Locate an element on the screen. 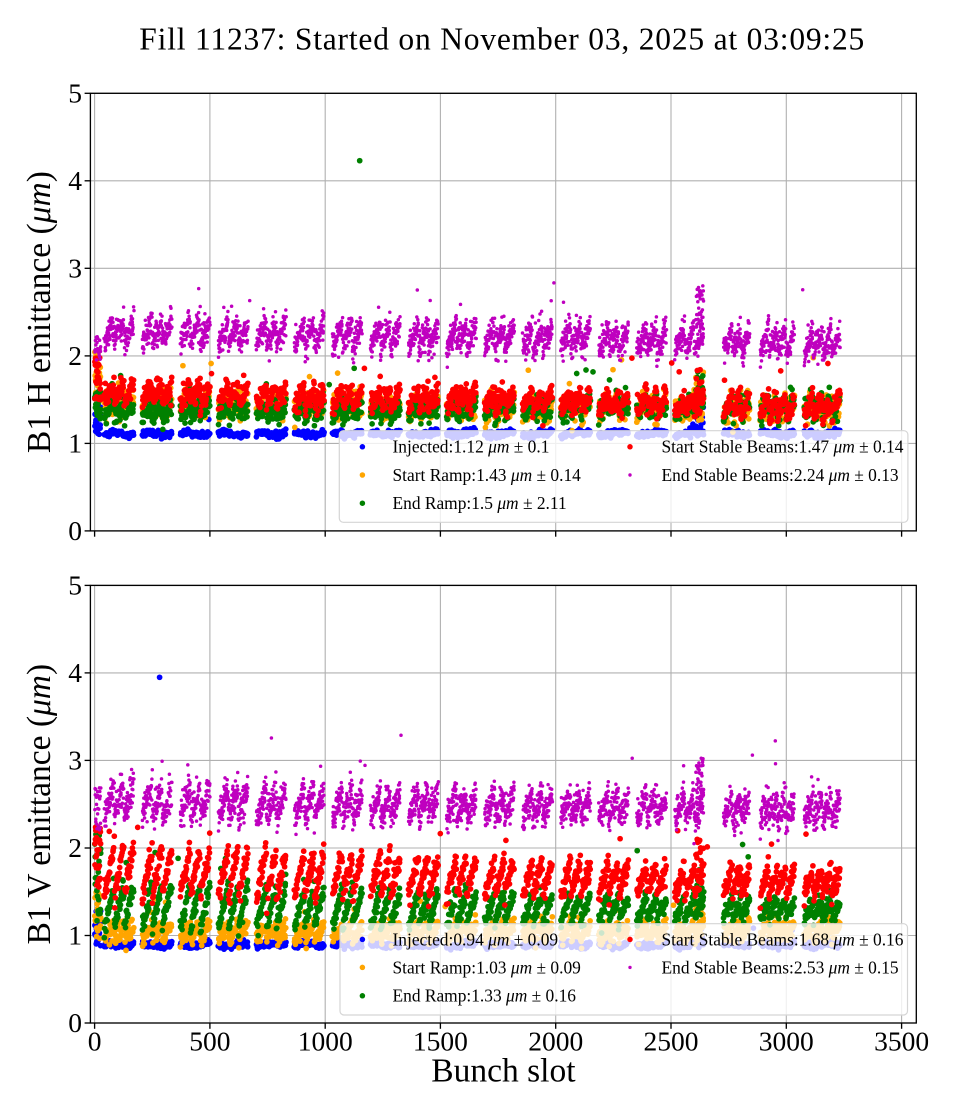 The width and height of the screenshot is (960, 1120). svg-text: 2000 is located at coordinates (555, 1040).